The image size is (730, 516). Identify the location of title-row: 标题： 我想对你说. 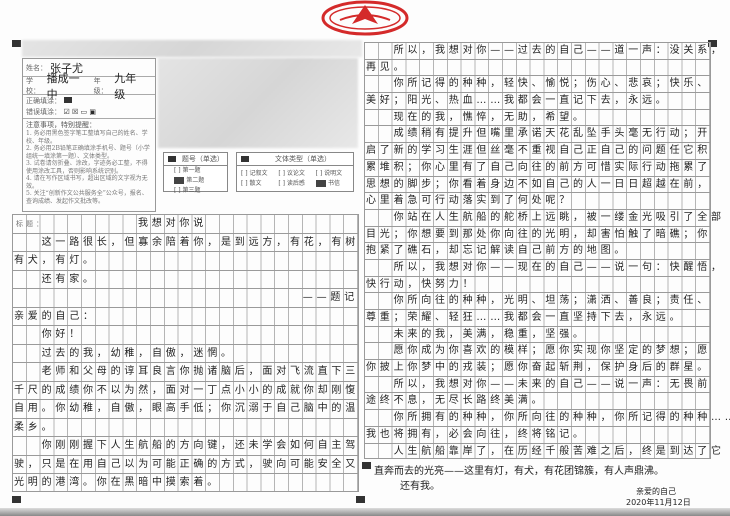
(185, 223).